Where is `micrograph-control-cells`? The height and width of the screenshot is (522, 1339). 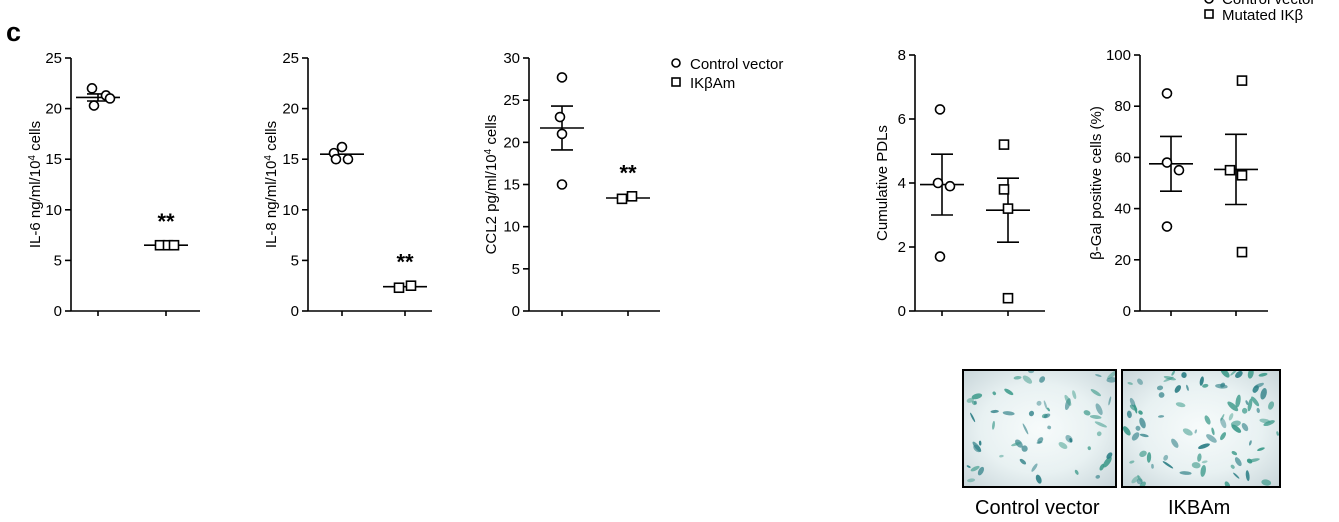
micrograph-control-cells is located at coordinates (1040, 427).